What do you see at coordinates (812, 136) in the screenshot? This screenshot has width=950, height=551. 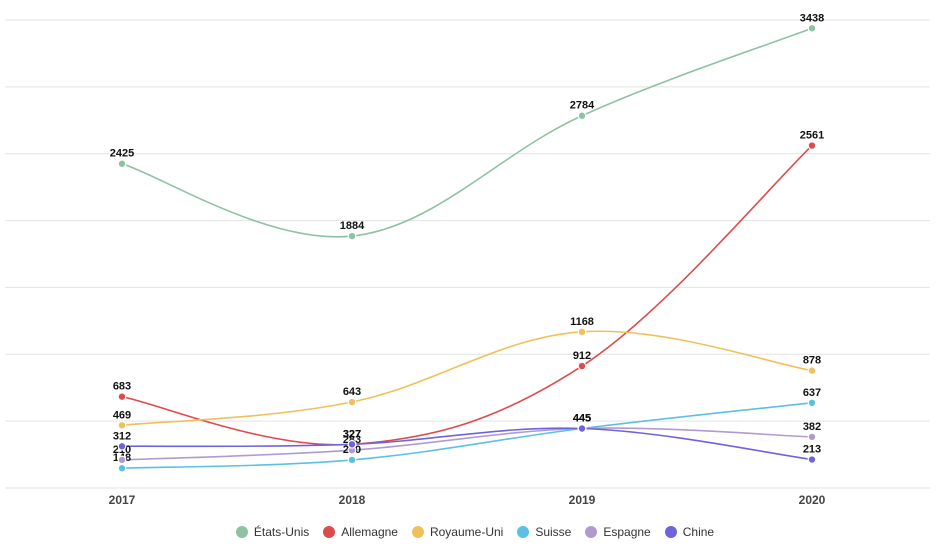 I see `data-label: 2561` at bounding box center [812, 136].